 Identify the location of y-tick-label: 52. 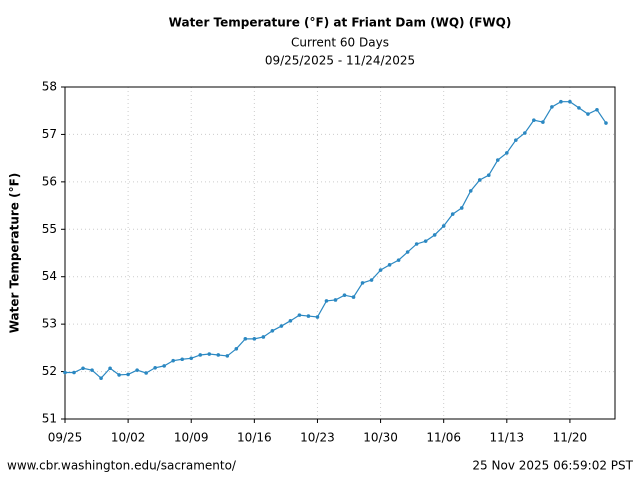
(49, 371).